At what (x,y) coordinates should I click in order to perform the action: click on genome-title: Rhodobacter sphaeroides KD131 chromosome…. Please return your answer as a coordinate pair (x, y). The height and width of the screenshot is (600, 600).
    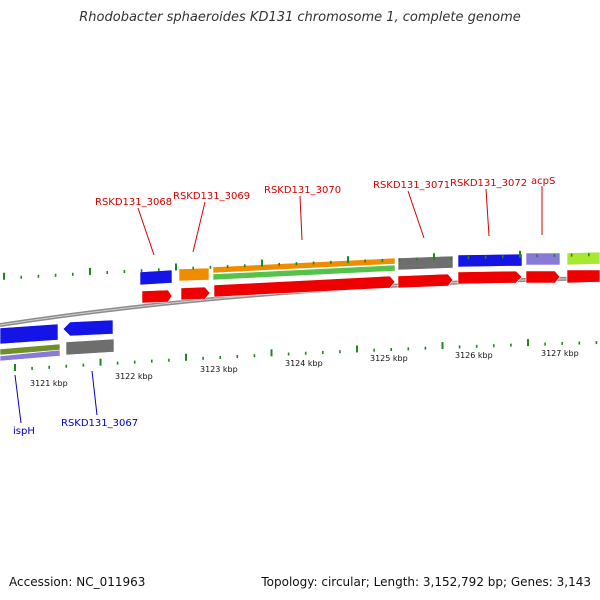
    Looking at the image, I should click on (300, 17).